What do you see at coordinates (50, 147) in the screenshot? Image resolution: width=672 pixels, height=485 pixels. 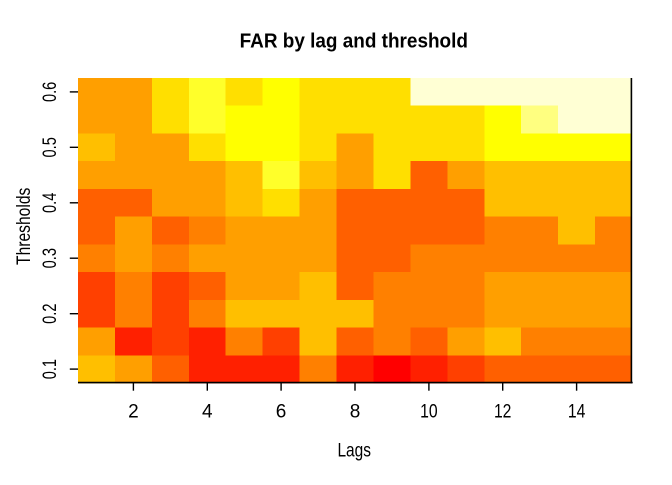 I see `svg-text: 0.5` at bounding box center [50, 147].